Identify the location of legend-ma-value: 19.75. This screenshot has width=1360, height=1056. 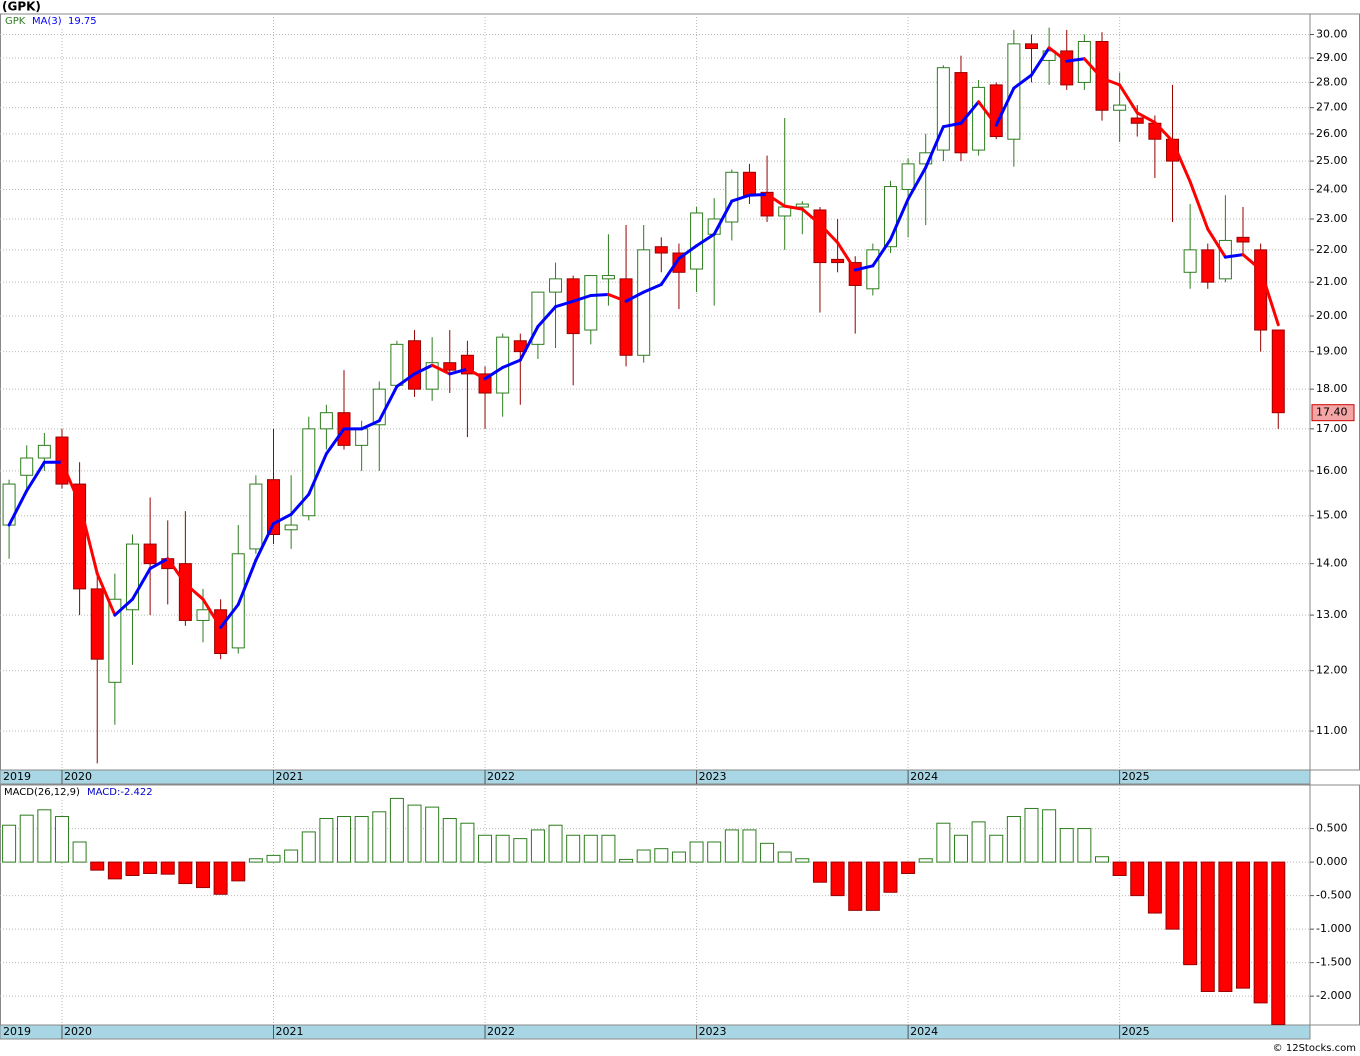
(82, 21).